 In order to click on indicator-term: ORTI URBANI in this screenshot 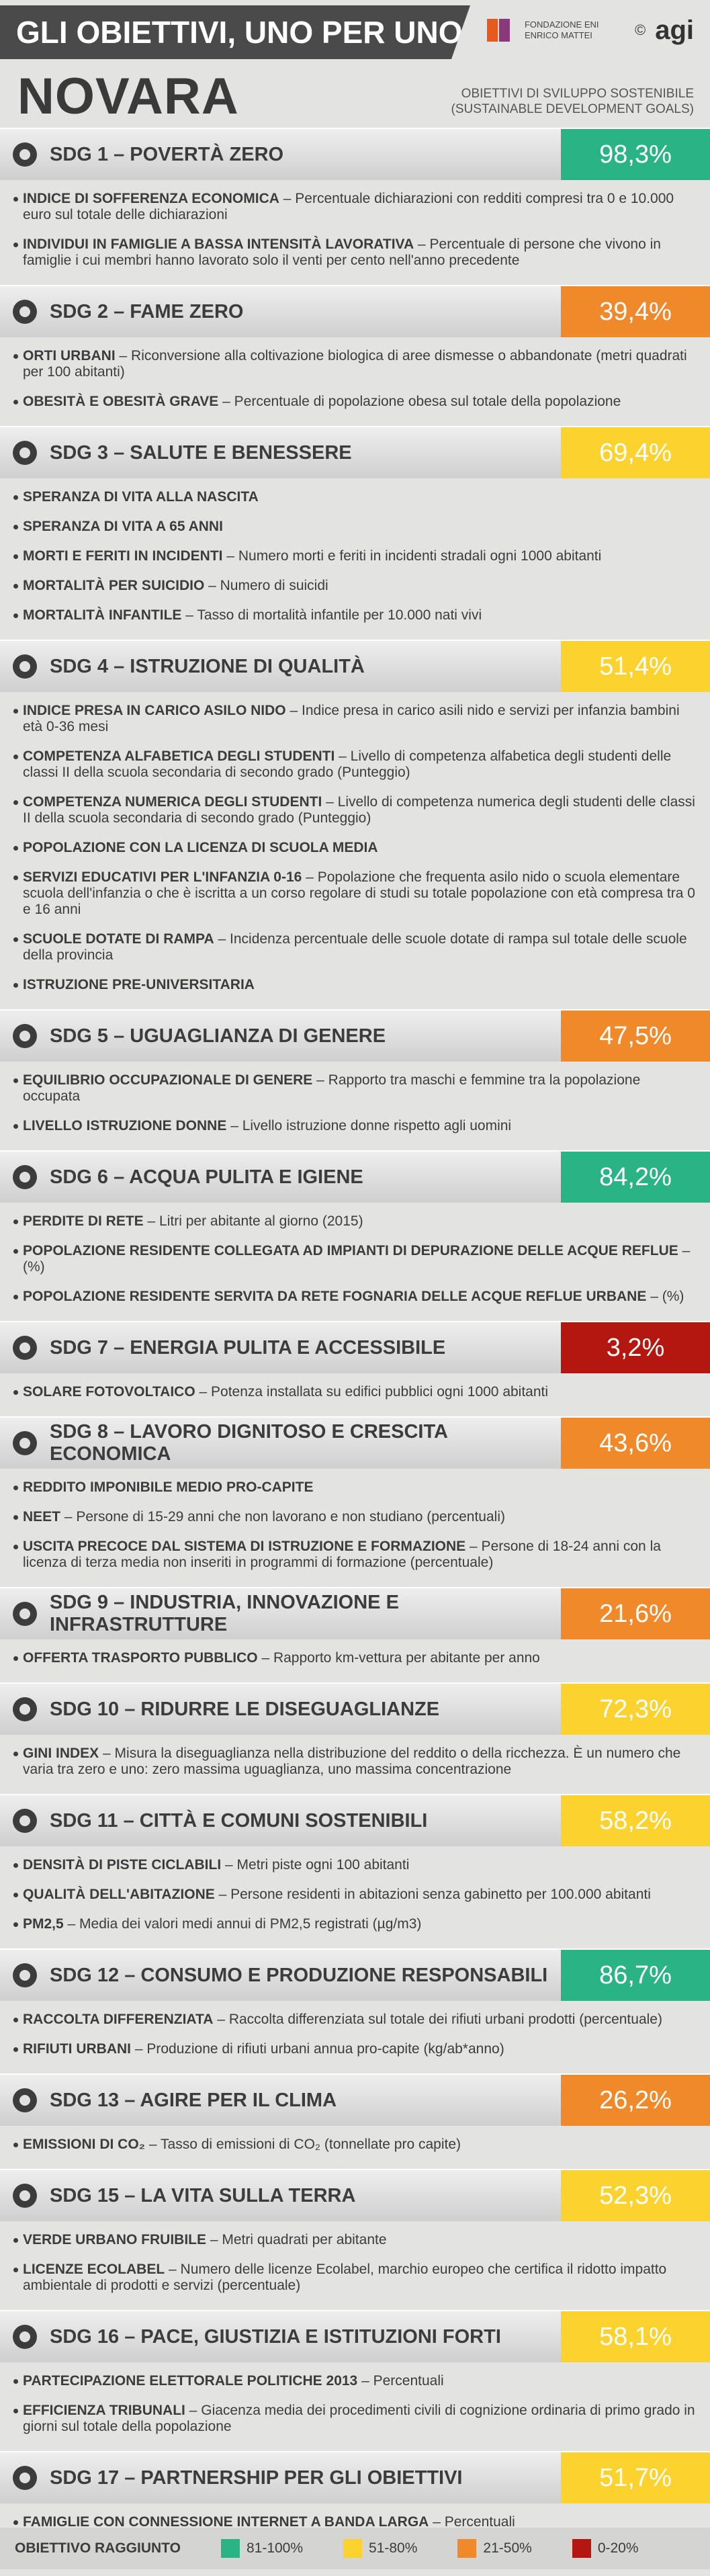, I will do `click(69, 355)`.